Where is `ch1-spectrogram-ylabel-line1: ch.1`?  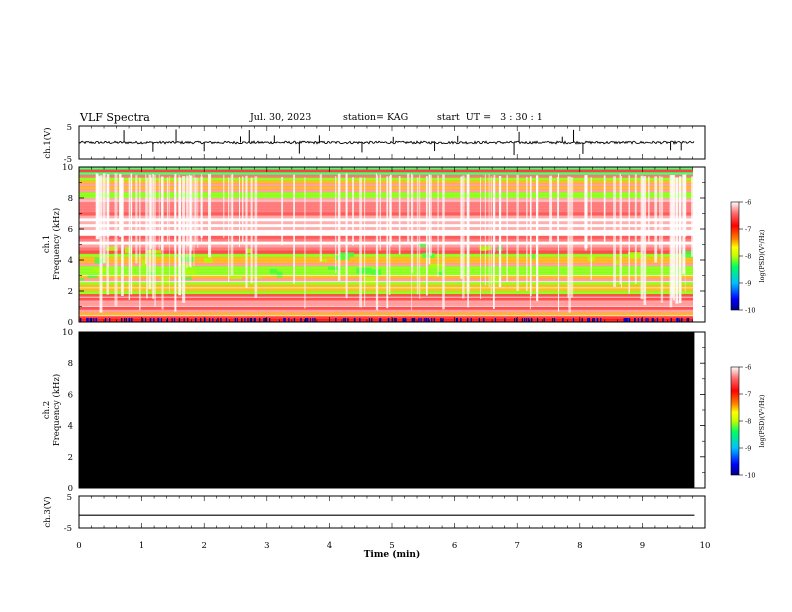 ch1-spectrogram-ylabel-line1: ch.1 is located at coordinates (47, 244).